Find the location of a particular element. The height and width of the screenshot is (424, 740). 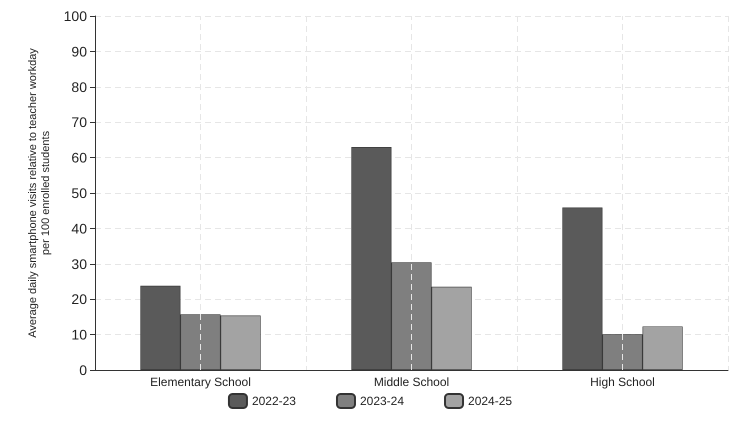

legend-label: 2023-24 is located at coordinates (382, 401).